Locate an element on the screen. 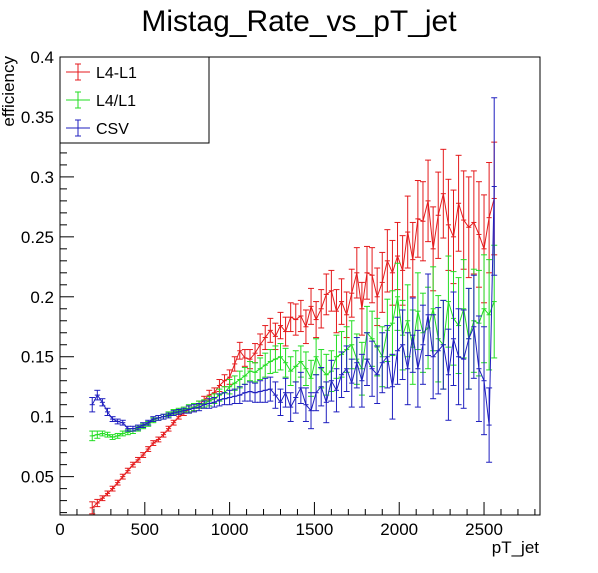 The height and width of the screenshot is (573, 598). y-axis: 0.05 0.1 0.15 0.2 0.25 0.3 0.35 0.4 is located at coordinates (47, 281).